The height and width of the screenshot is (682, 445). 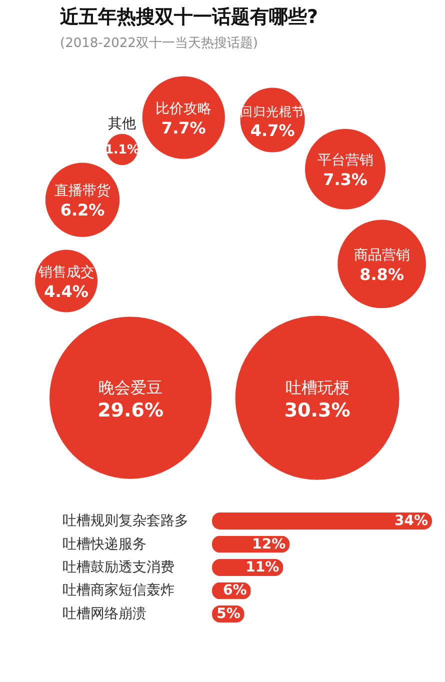 What do you see at coordinates (228, 614) in the screenshot?
I see `data-label: 5%` at bounding box center [228, 614].